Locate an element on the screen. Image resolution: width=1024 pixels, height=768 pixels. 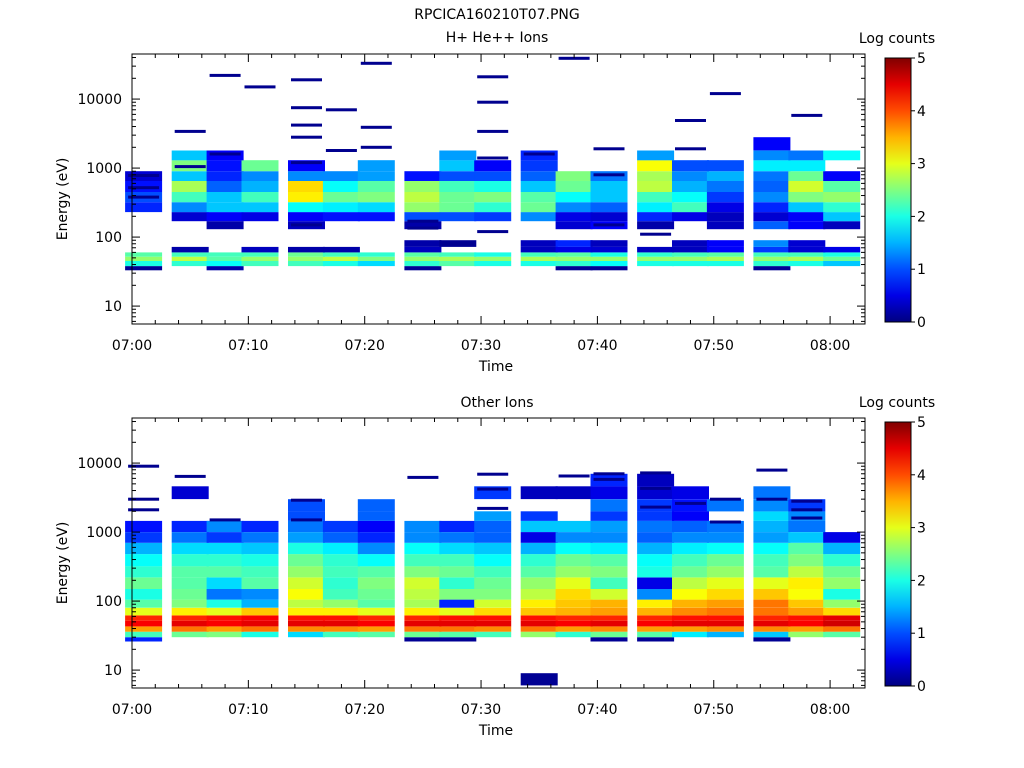
colorbar-tick-label: 0 is located at coordinates (921, 323).